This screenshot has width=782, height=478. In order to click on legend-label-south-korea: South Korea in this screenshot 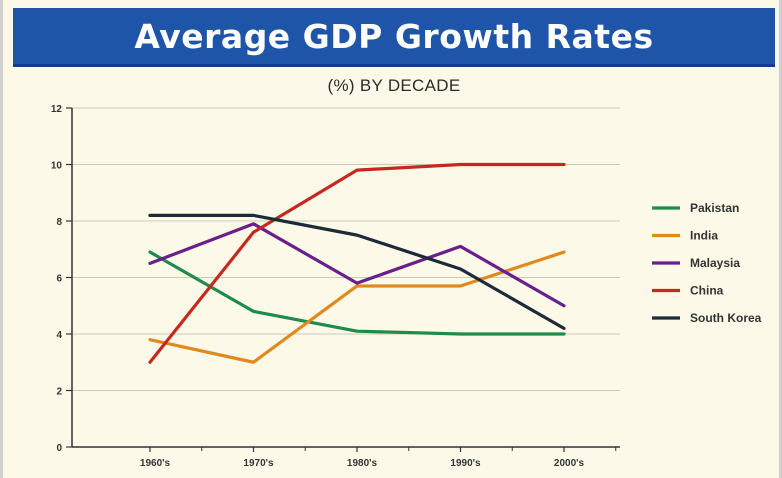, I will do `click(726, 318)`.